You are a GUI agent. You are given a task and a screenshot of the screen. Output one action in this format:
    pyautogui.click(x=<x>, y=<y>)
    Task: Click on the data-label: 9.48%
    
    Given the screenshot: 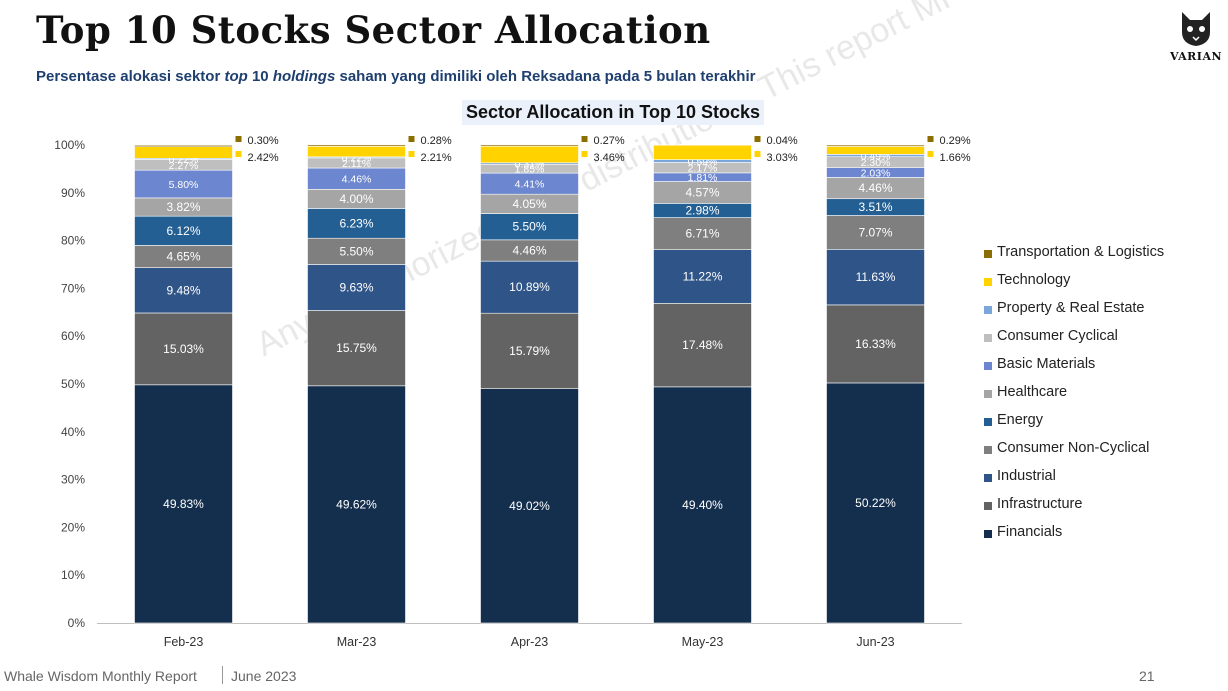 What is the action you would take?
    pyautogui.click(x=183, y=290)
    